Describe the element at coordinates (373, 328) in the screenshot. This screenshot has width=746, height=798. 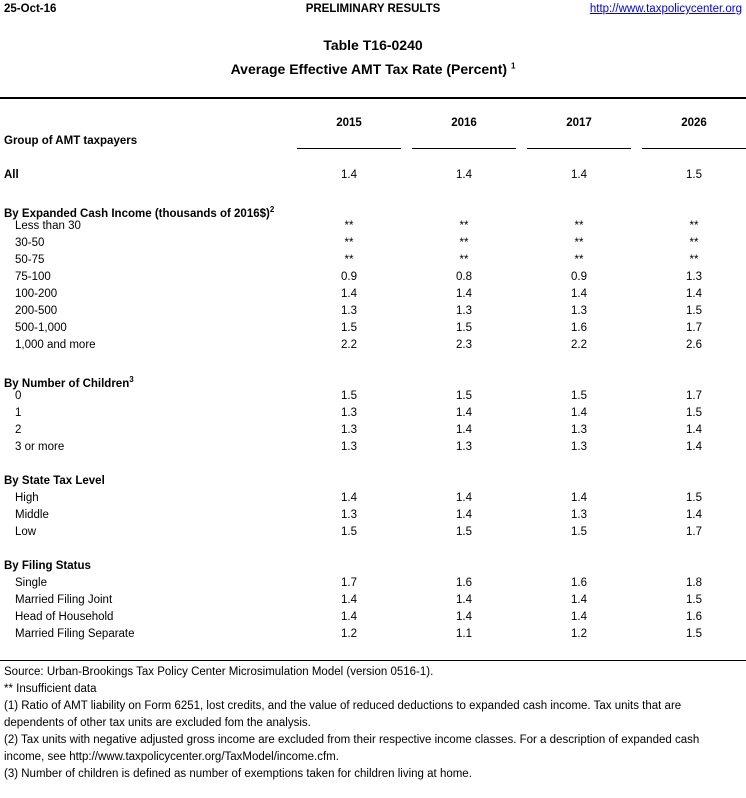
I see `table-row: 500-1,000 1.5 1.5 1.6 1.7` at that location.